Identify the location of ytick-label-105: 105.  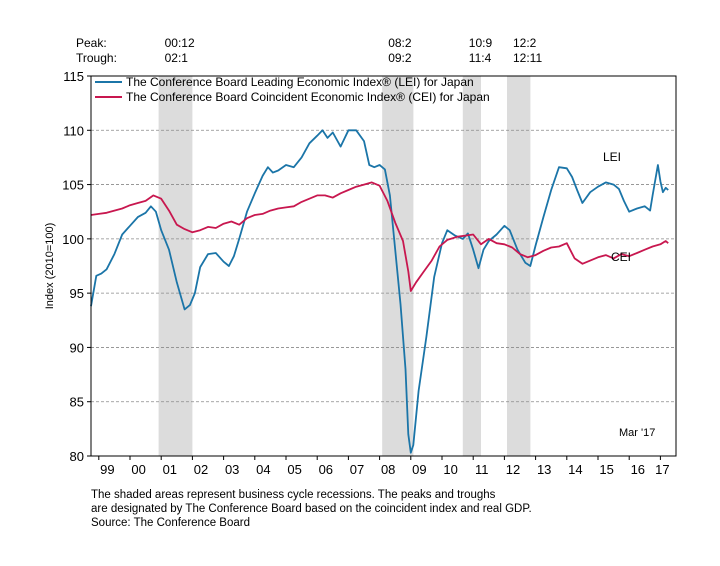
(73, 185).